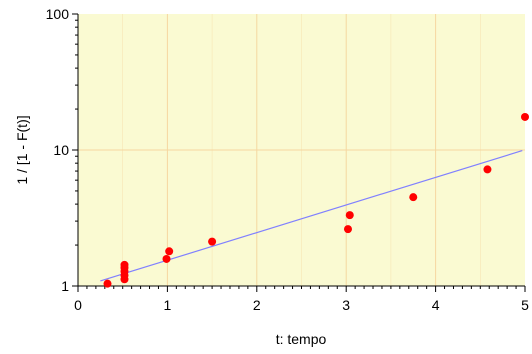 Image resolution: width=532 pixels, height=354 pixels. Describe the element at coordinates (61, 150) in the screenshot. I see `y-tick-label: 10` at that location.